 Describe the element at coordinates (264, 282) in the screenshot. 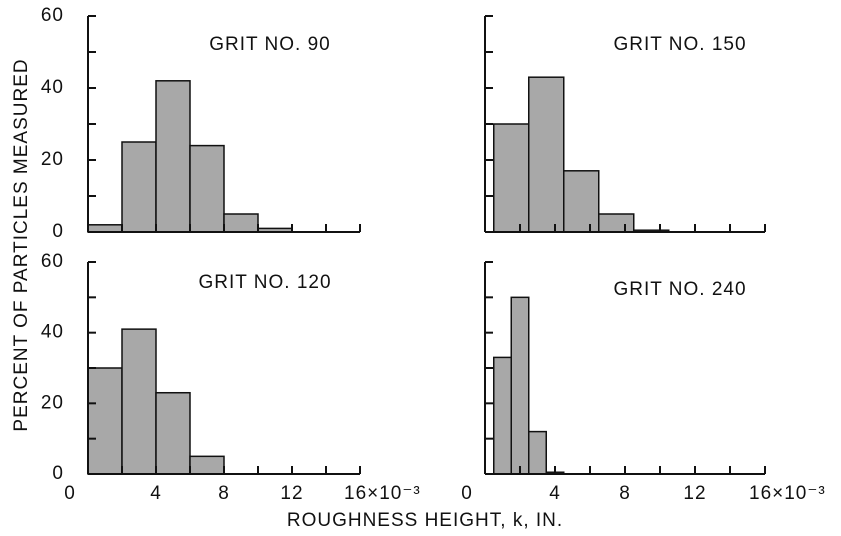

I see `panel-title: GRIT NO. 120` at that location.